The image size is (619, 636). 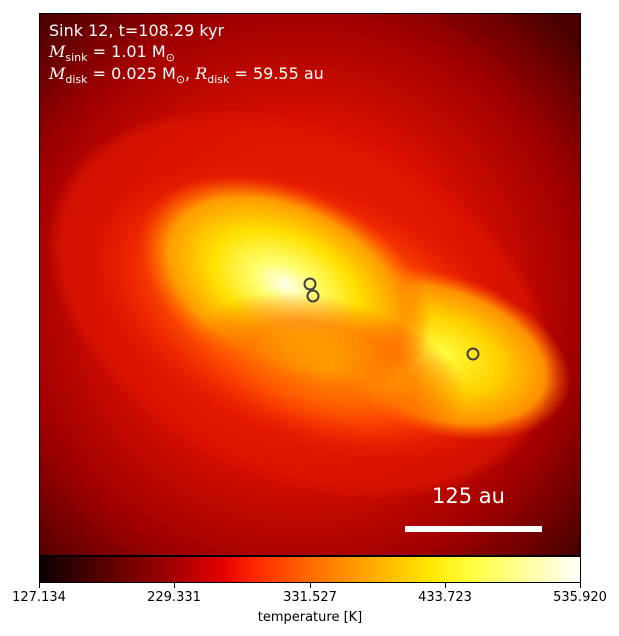 What do you see at coordinates (580, 597) in the screenshot?
I see `colorbar-tick-label: 535.920` at bounding box center [580, 597].